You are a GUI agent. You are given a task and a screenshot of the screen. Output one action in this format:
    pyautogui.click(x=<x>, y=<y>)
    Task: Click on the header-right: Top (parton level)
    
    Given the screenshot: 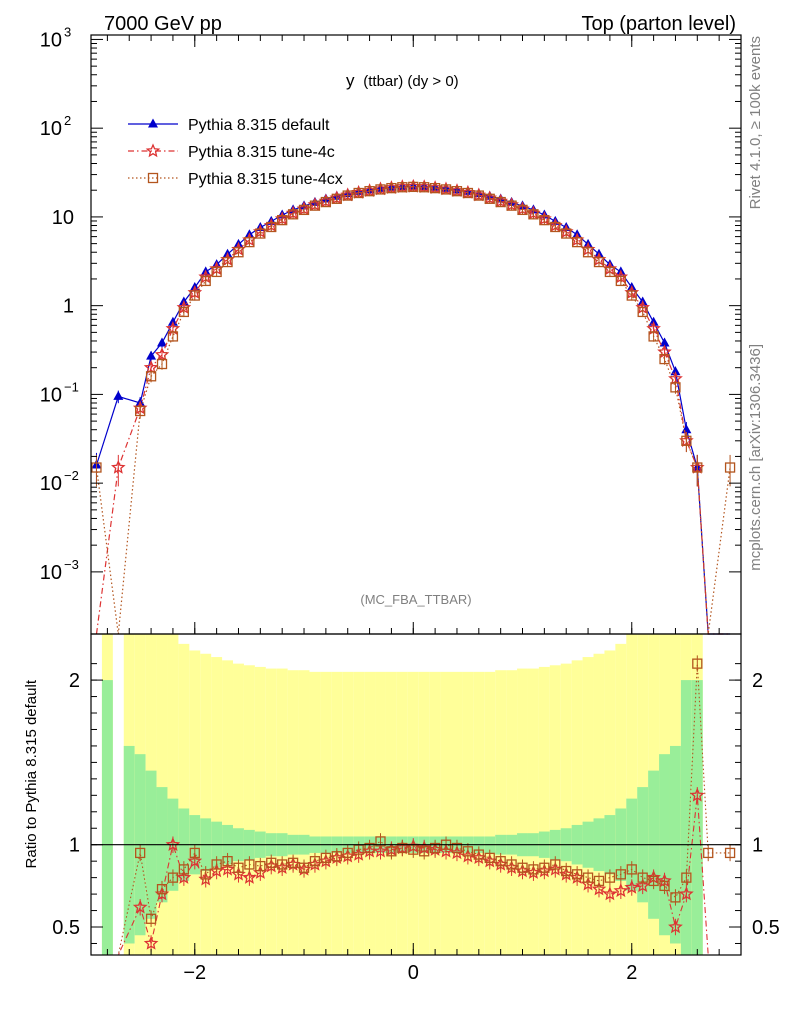 What is the action you would take?
    pyautogui.click(x=658, y=24)
    